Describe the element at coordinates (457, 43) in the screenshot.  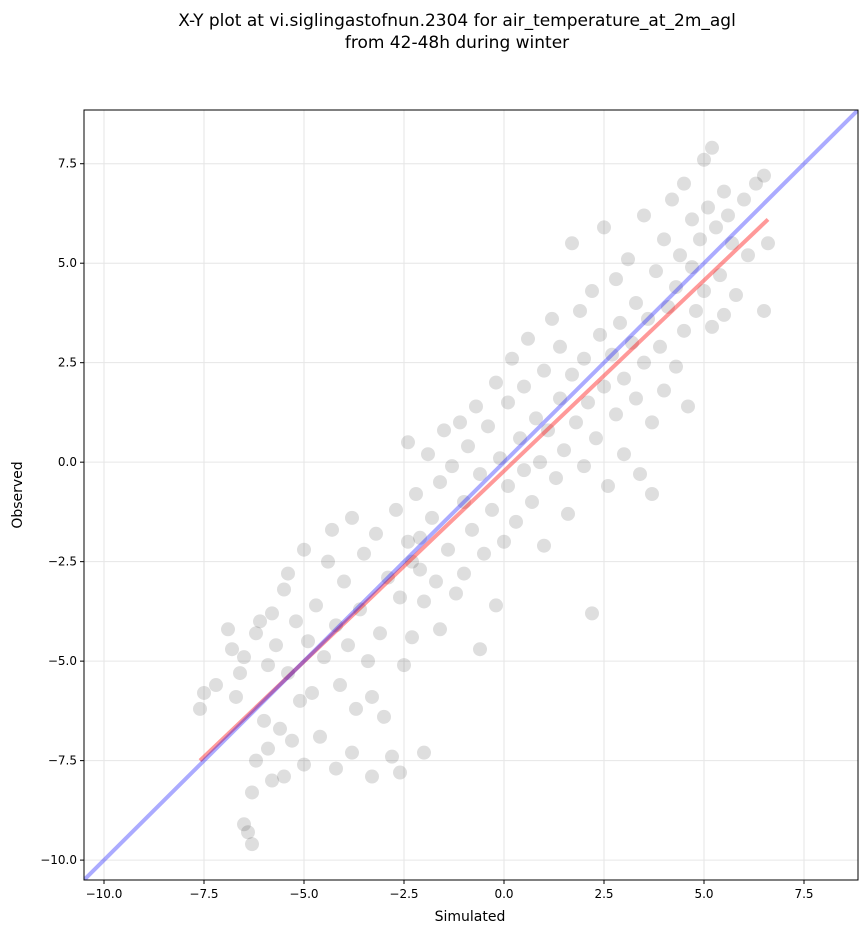
I see `chart-title-line-2: from 42-48h during winter` at that location.